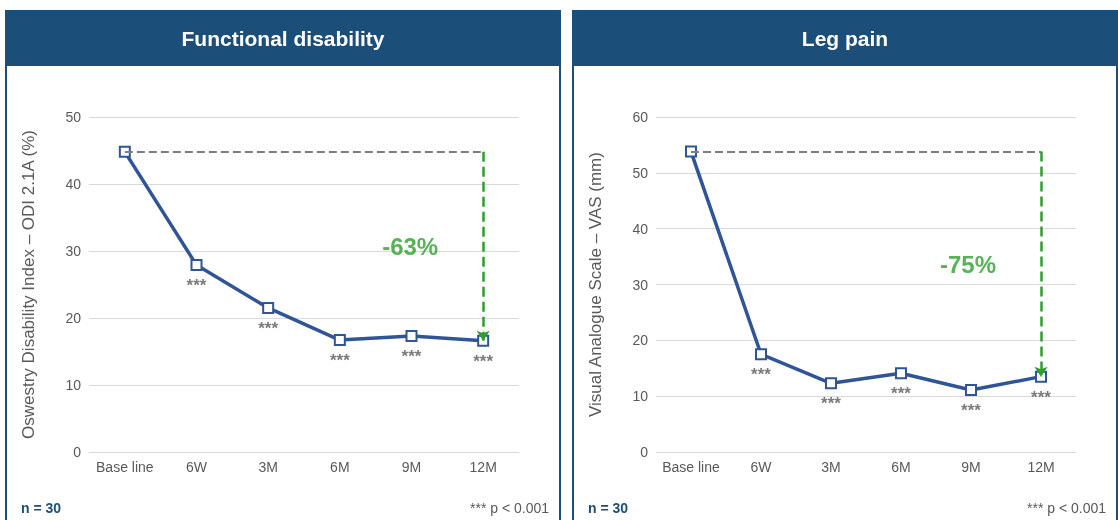 This screenshot has height=520, width=1118. Describe the element at coordinates (595, 284) in the screenshot. I see `y-axis-title: Visual Analogue Scale – VAS (mm)` at that location.